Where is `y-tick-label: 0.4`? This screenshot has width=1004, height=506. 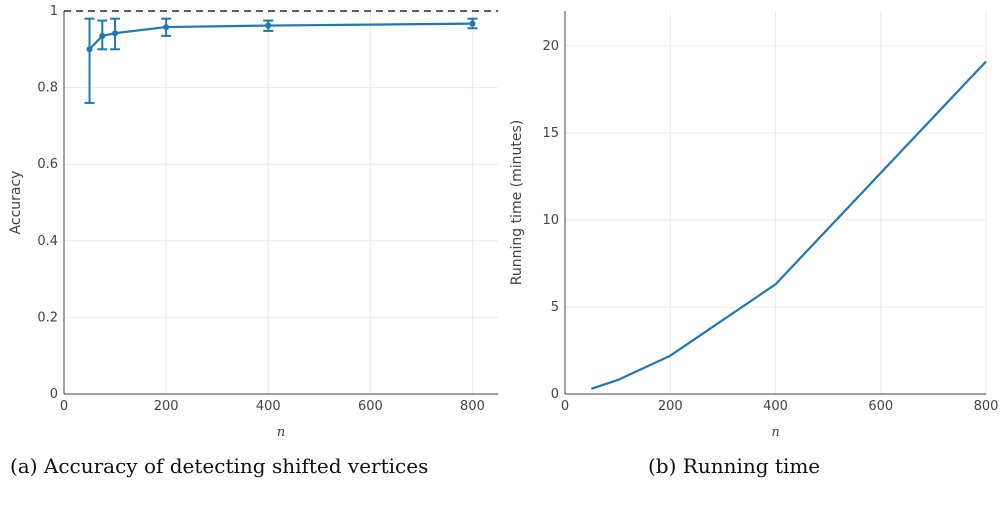 y-tick-label: 0.4 is located at coordinates (47, 241).